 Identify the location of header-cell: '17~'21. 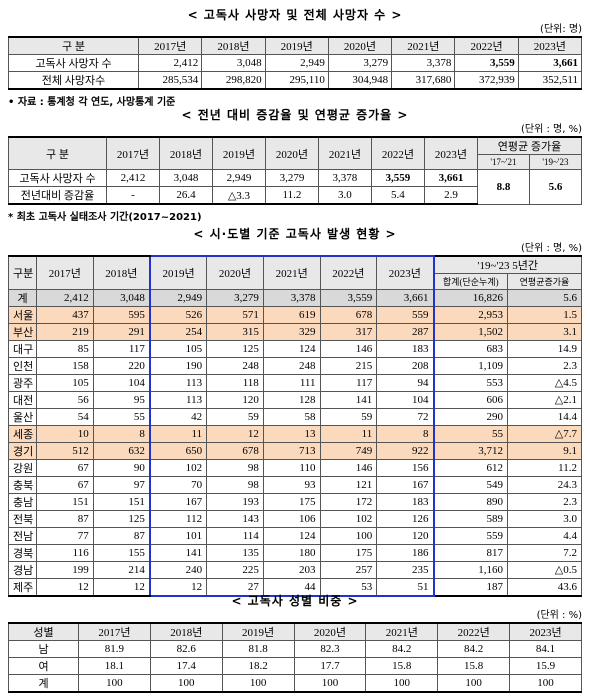
(503, 162).